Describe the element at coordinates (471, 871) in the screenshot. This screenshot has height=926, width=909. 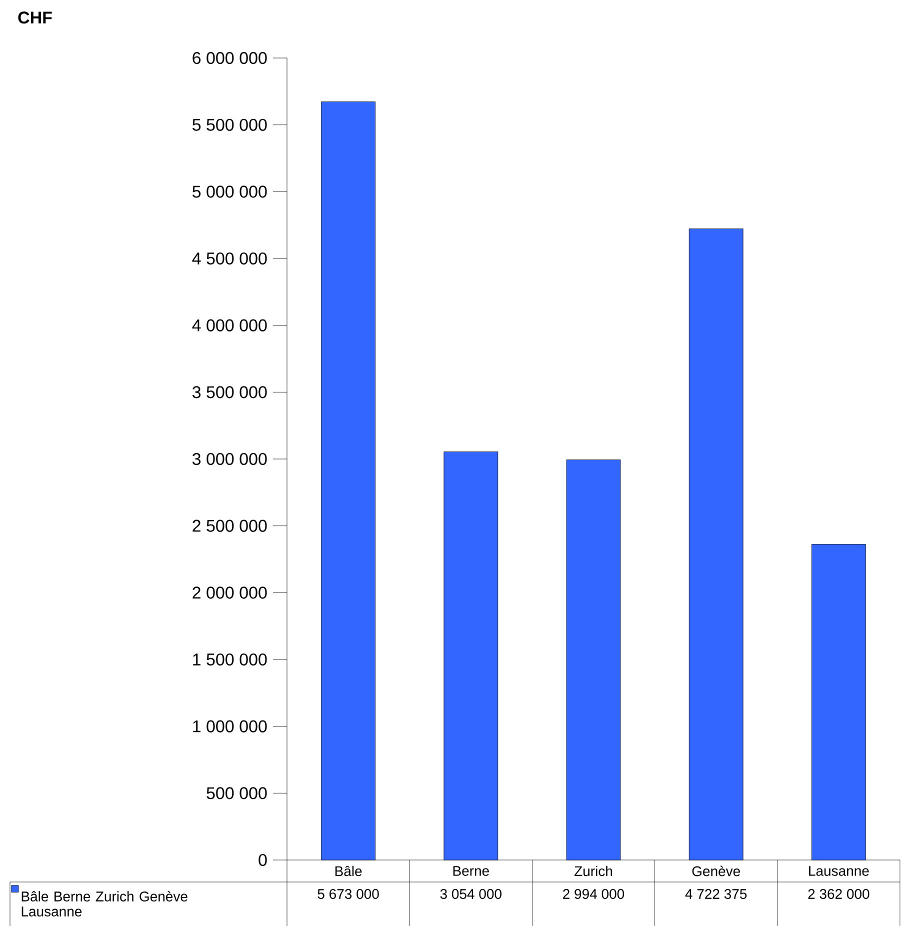
I see `x-tick-label: Berne` at that location.